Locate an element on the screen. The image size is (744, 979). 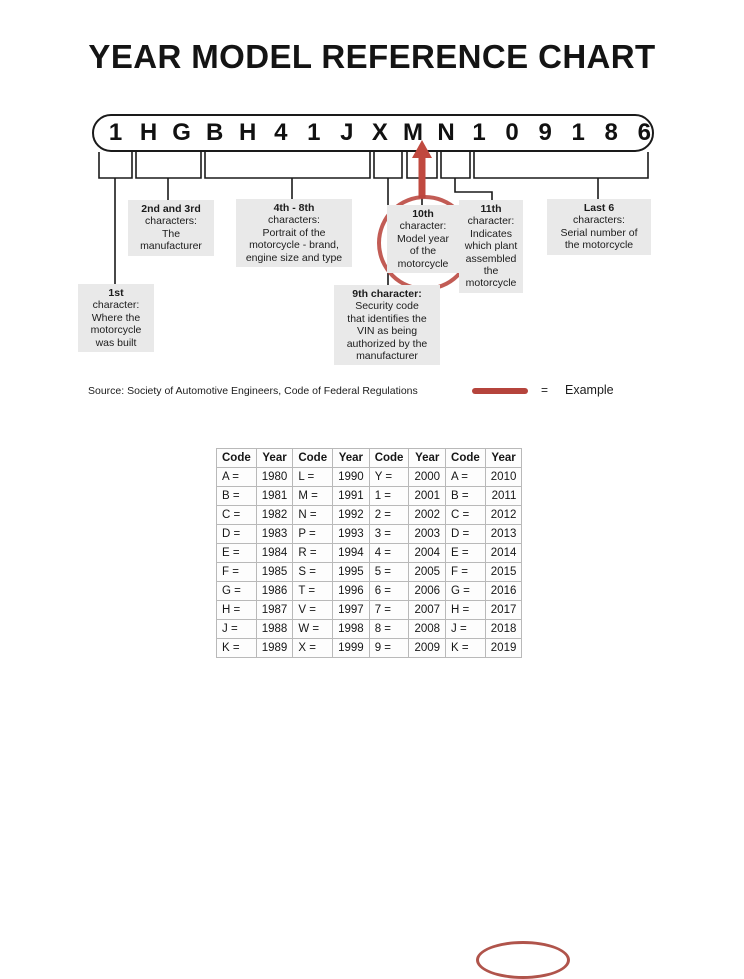
table-header-code-4: Code is located at coordinates (389, 458).